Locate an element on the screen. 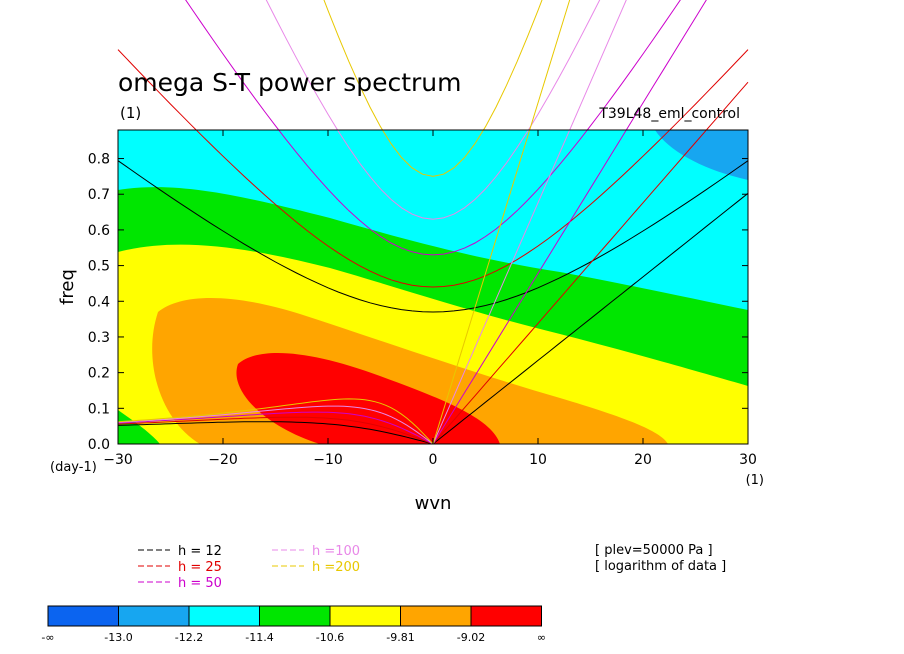  legend-label: h = 12 is located at coordinates (200, 551).